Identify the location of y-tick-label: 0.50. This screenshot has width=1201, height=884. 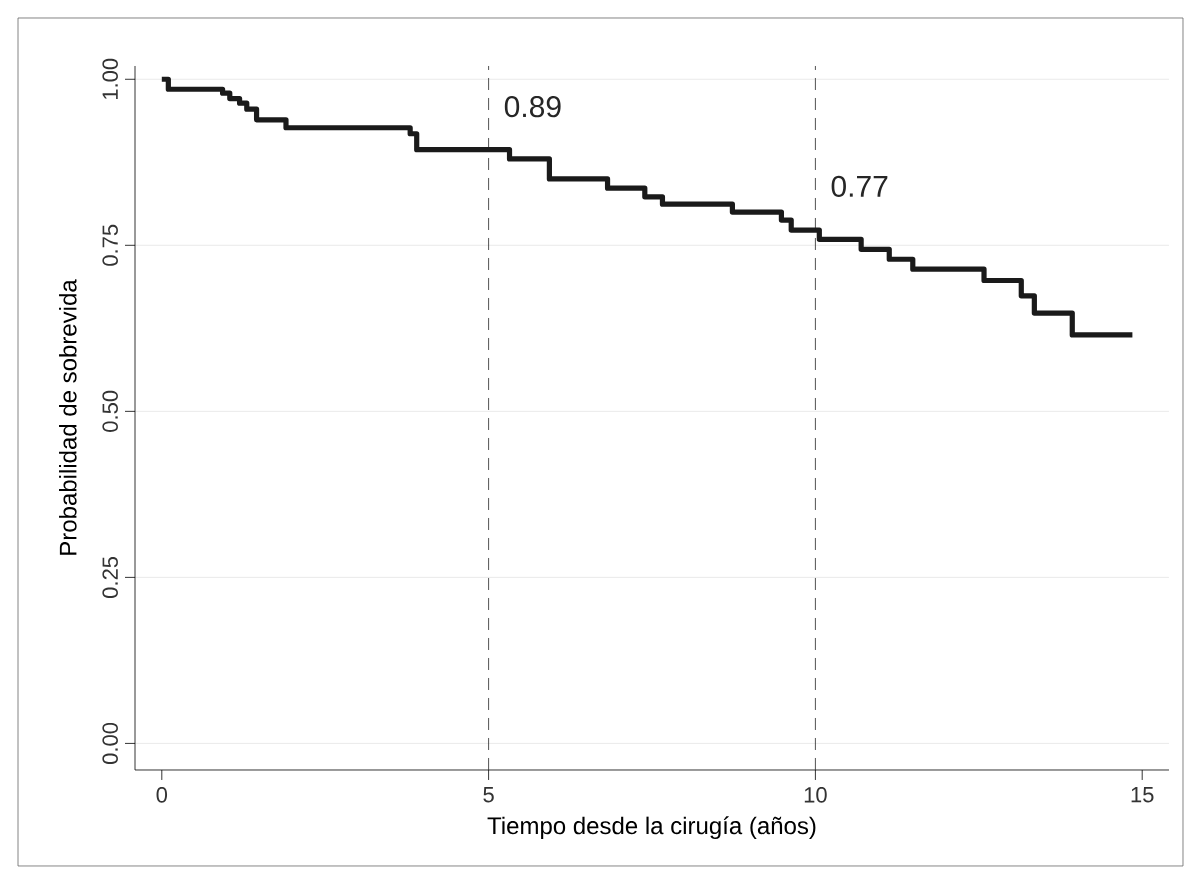
(110, 411).